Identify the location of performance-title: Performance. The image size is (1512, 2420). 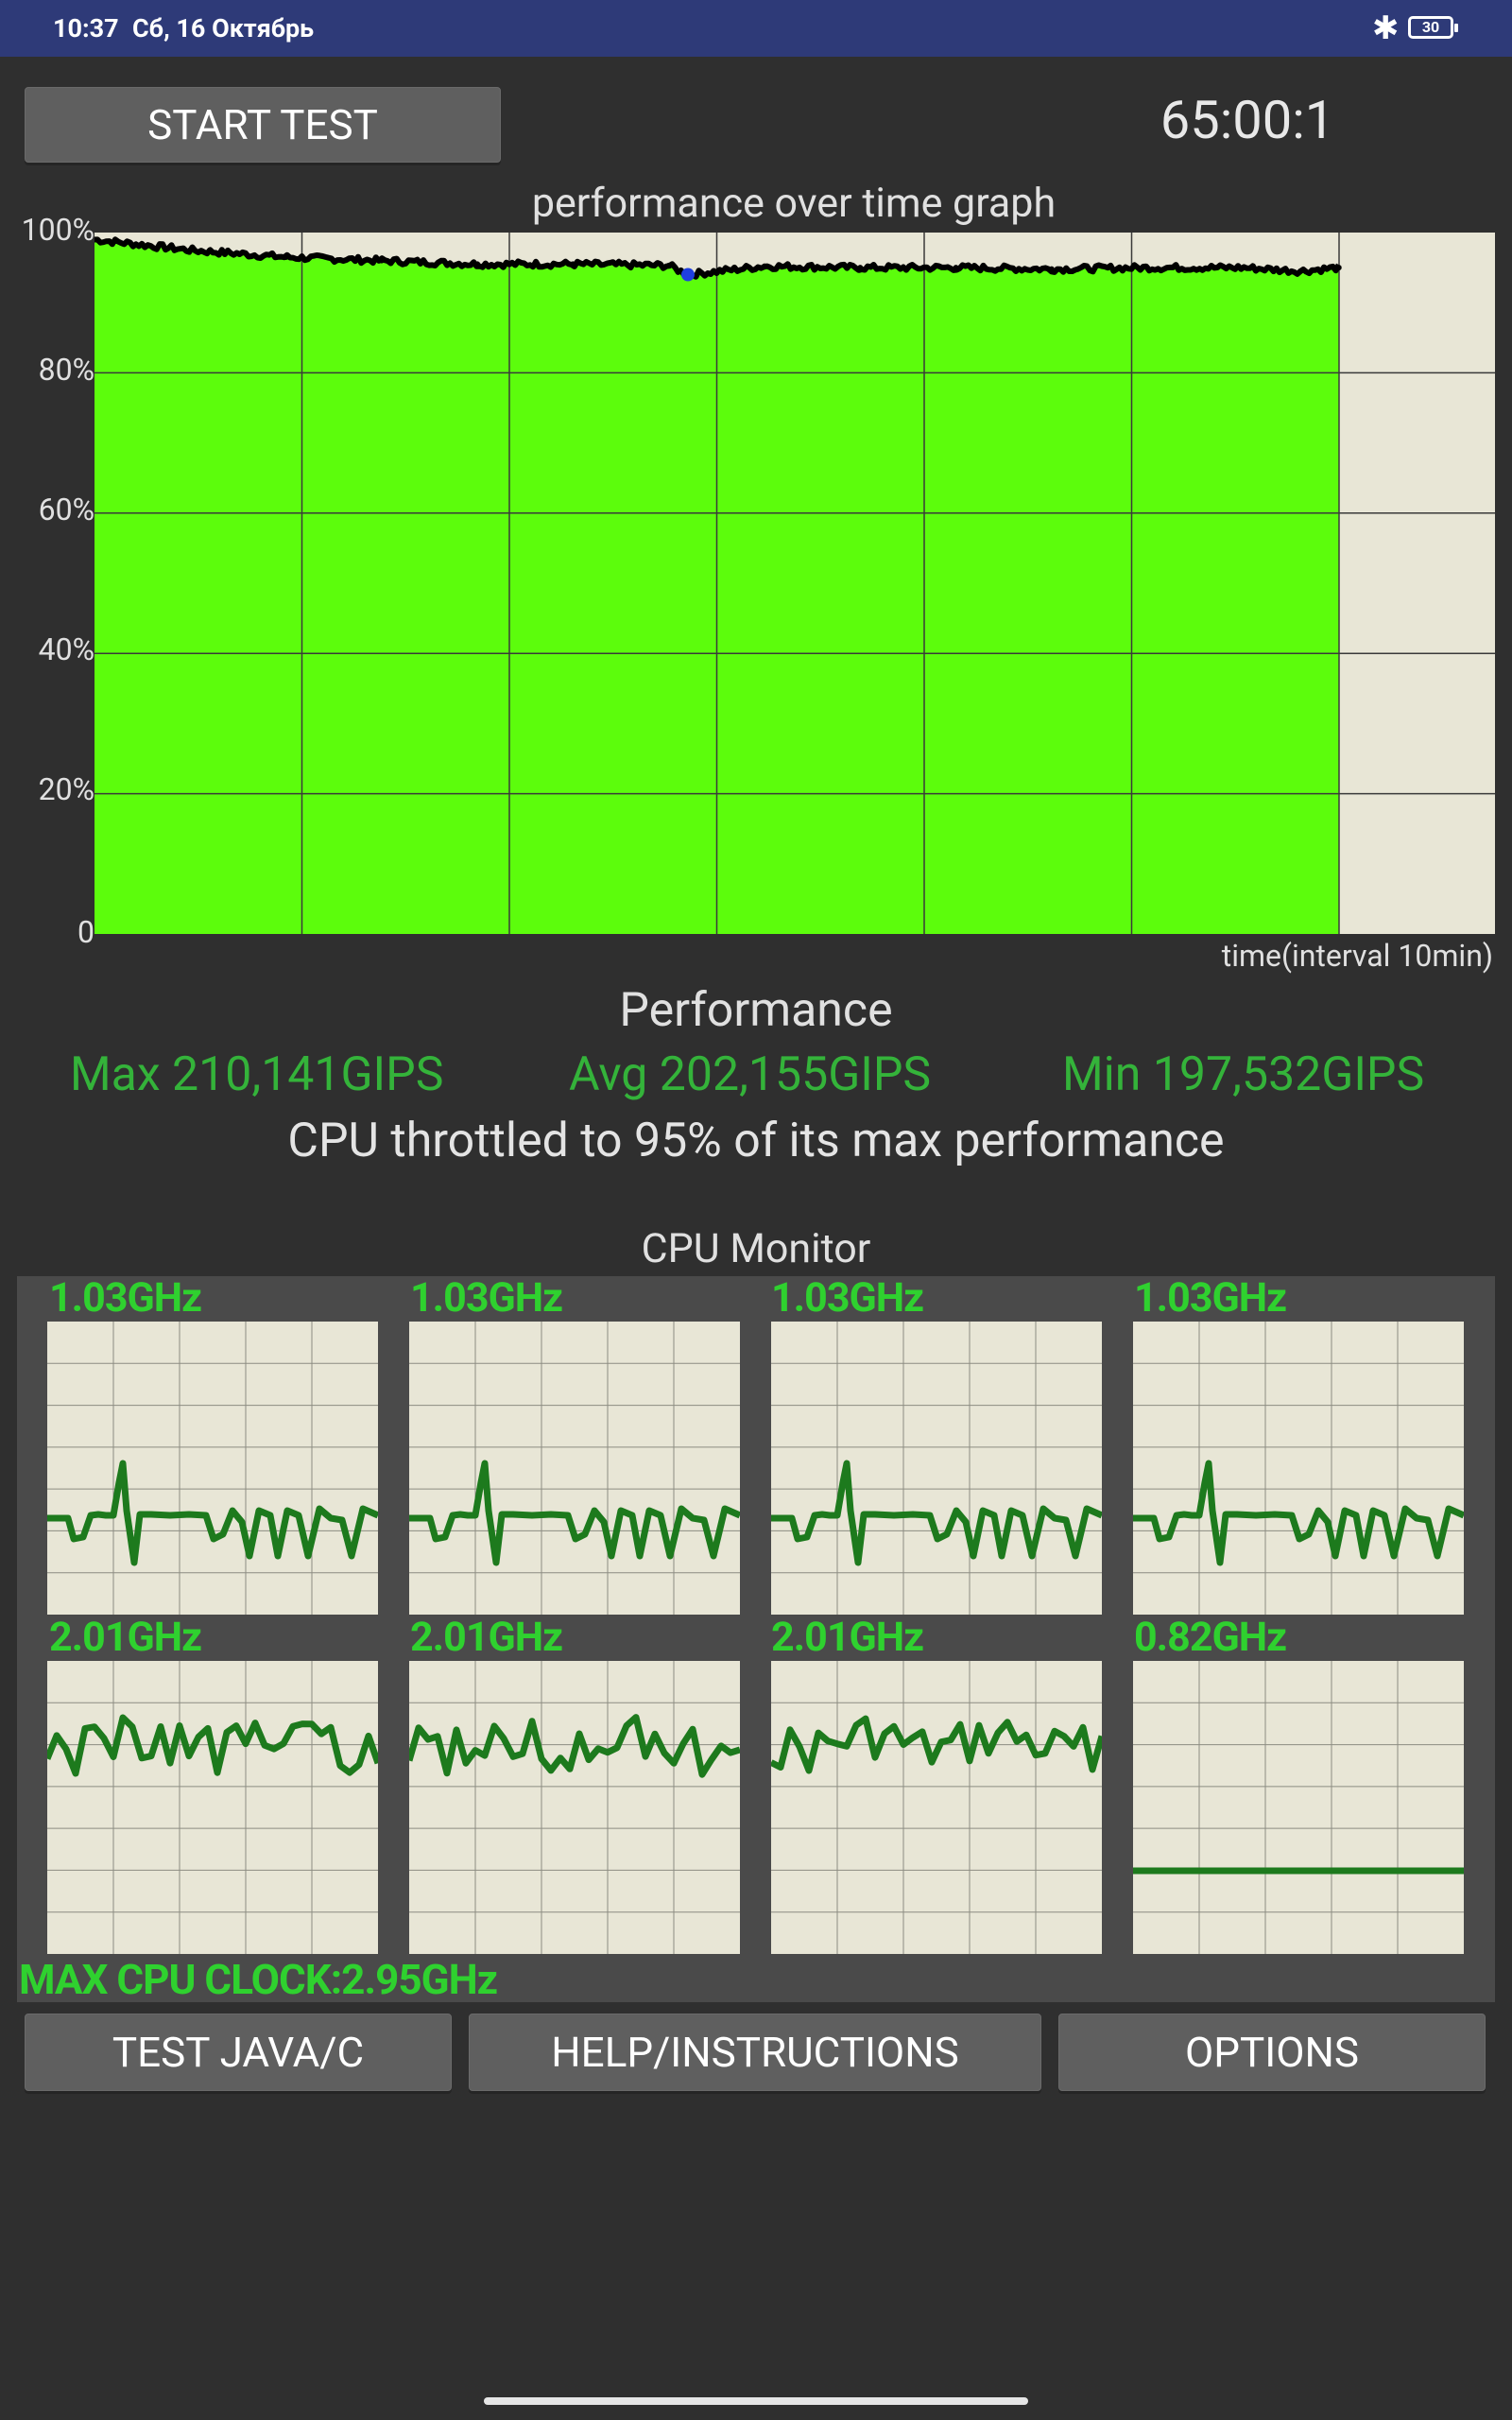
(756, 1011).